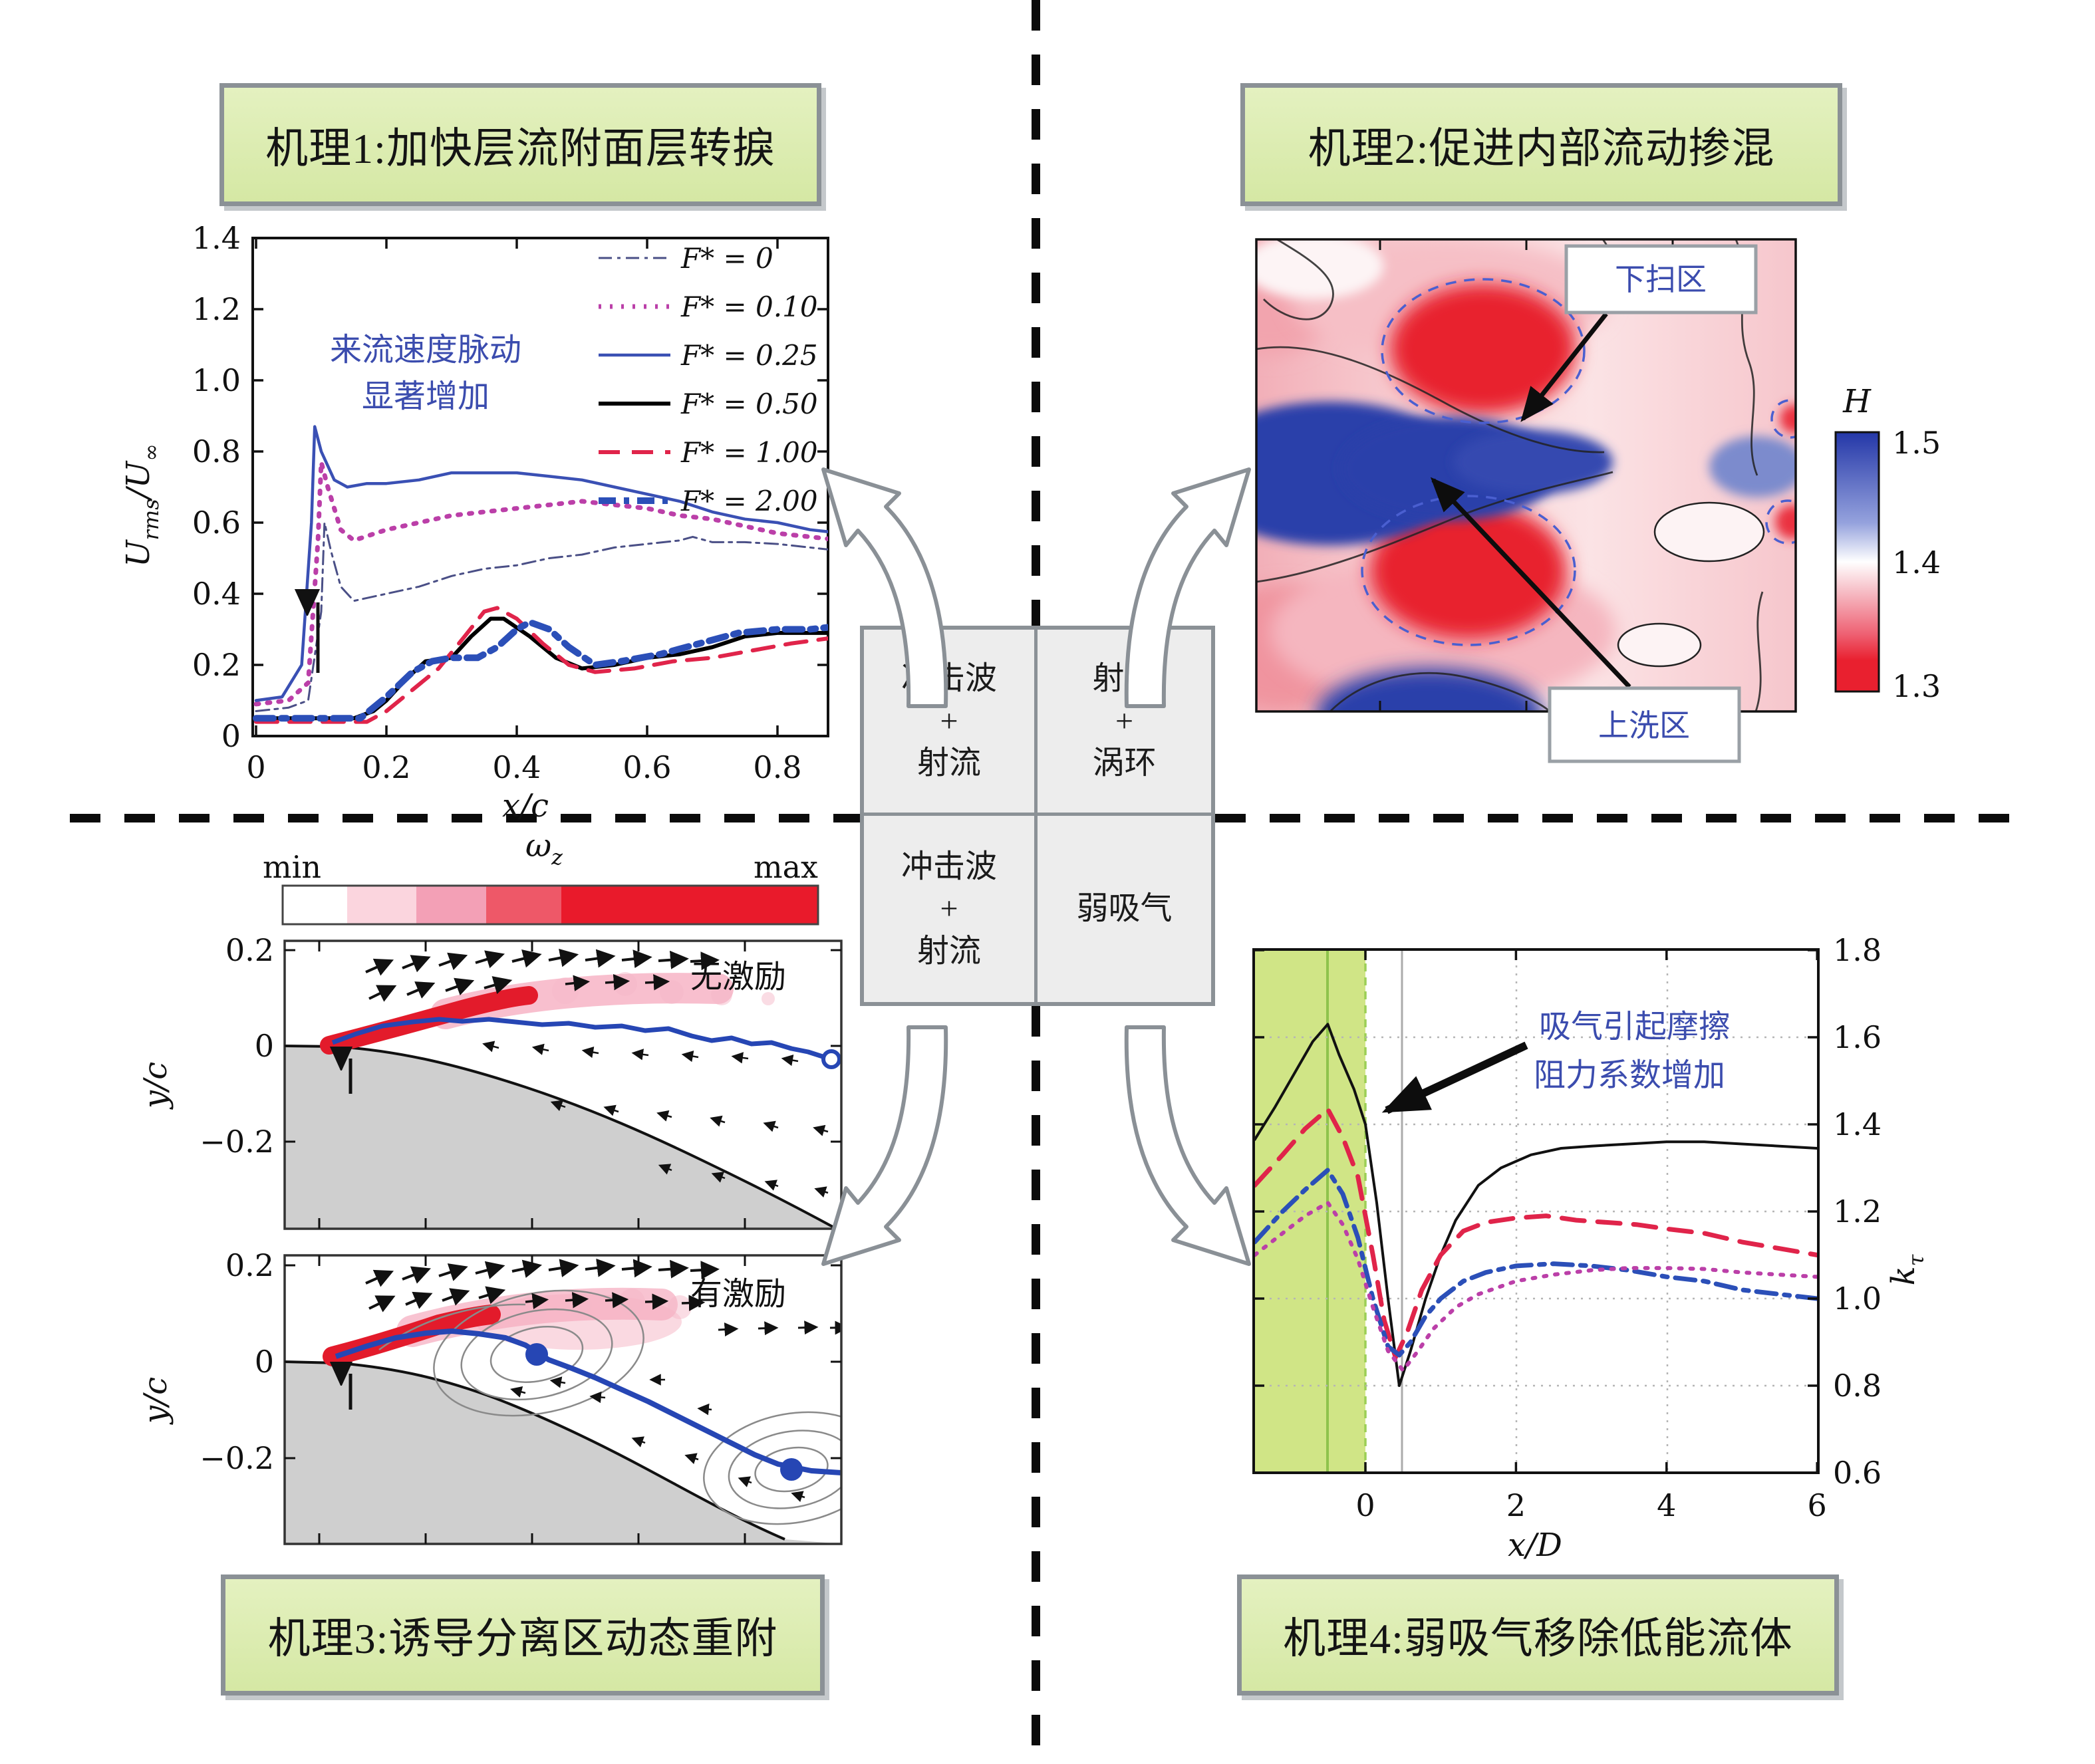 This screenshot has height=1764, width=2095. Describe the element at coordinates (1124, 909) in the screenshot. I see `table-cell-3: 弱吸气` at that location.